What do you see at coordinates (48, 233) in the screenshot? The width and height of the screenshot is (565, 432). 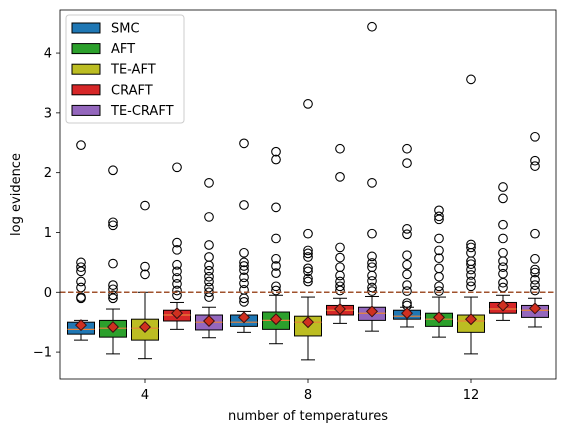 I see `y-tick-label: 1` at bounding box center [48, 233].